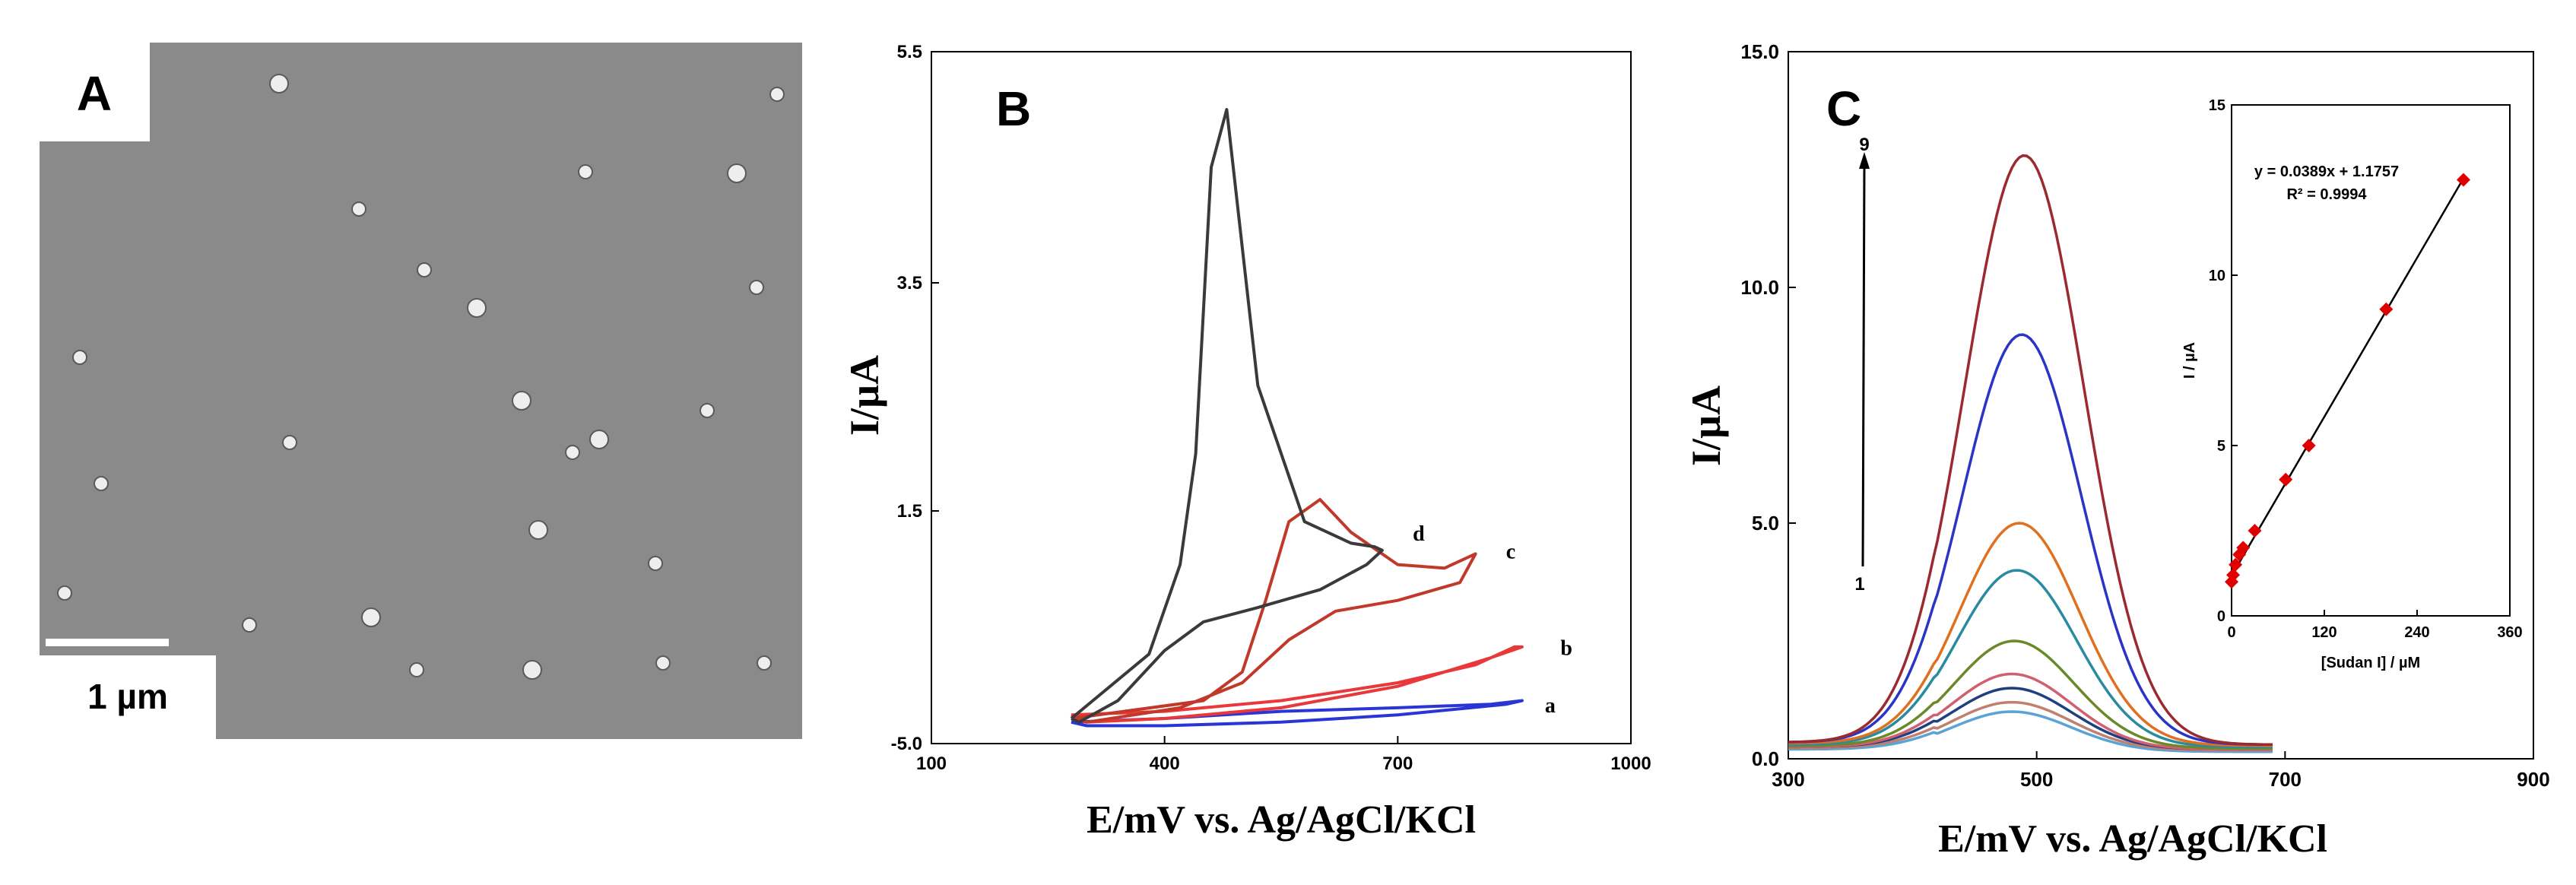  Describe the element at coordinates (1765, 758) in the screenshot. I see `chart-c-ytick-label: 0.0` at that location.